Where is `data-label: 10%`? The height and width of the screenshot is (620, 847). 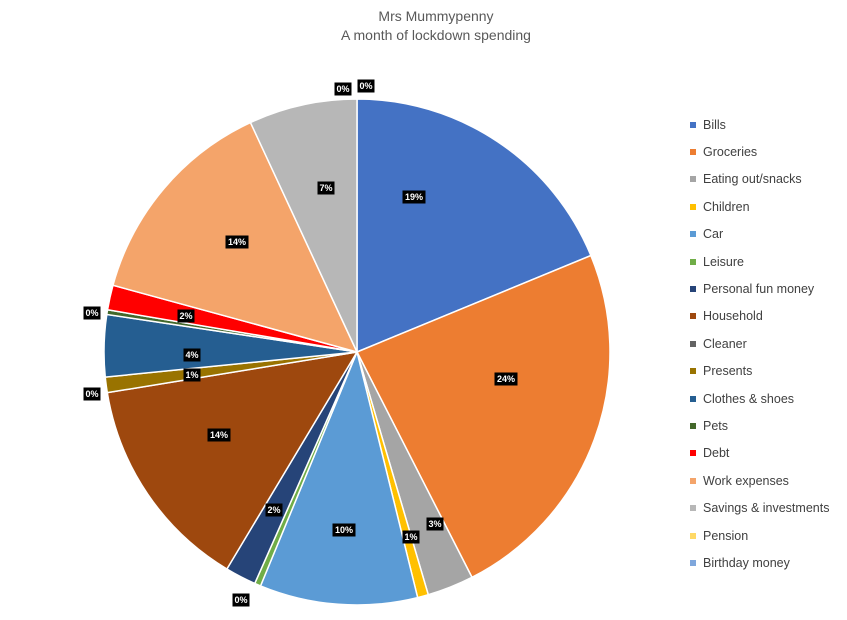 data-label: 10% is located at coordinates (344, 530).